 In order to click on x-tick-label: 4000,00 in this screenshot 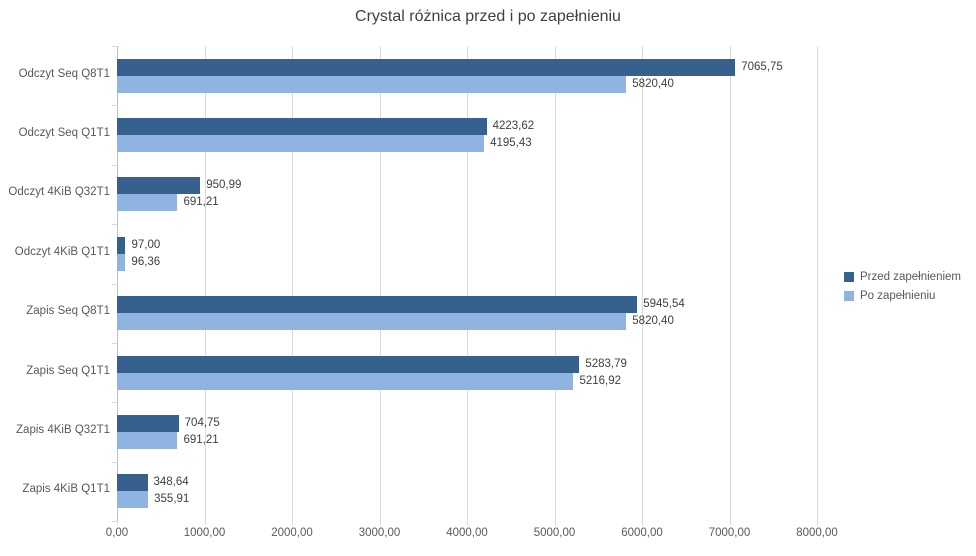, I will do `click(467, 533)`.